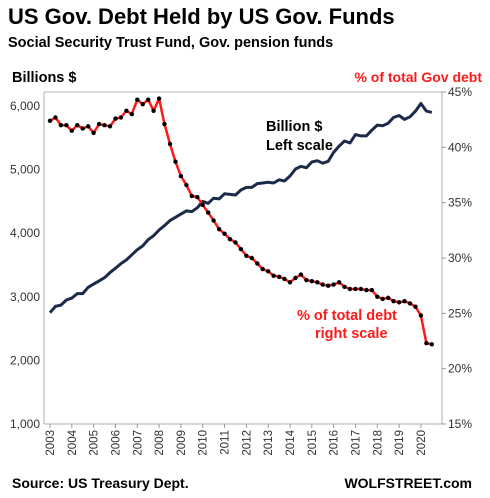 The width and height of the screenshot is (490, 498). What do you see at coordinates (378, 443) in the screenshot?
I see `x-tick-label: 2018` at bounding box center [378, 443].